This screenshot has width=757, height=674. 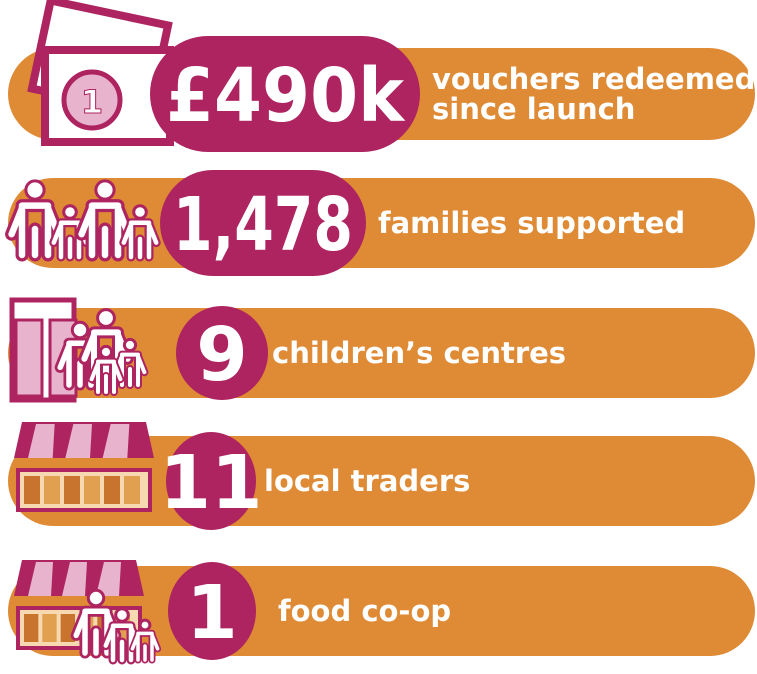 What do you see at coordinates (419, 353) in the screenshot?
I see `stat-label: children’s centres` at bounding box center [419, 353].